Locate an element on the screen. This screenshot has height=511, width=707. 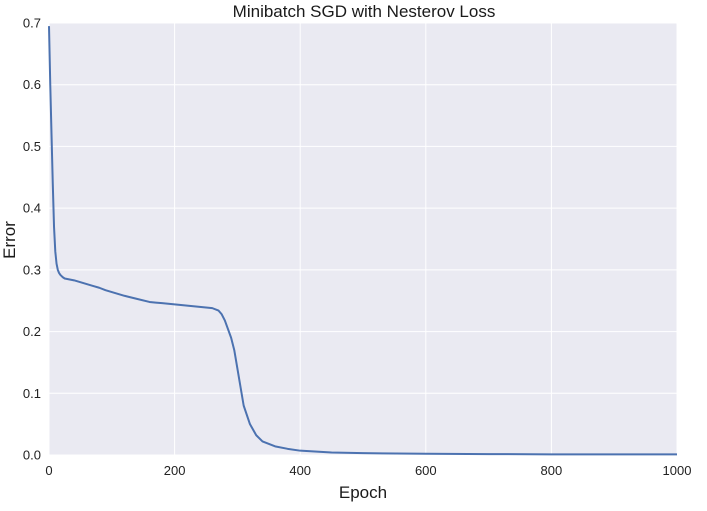
y-axis-ticks: 0.0 0.1 0.2 0.3 0.4 0.5 0.6 0.7 is located at coordinates (32, 239).